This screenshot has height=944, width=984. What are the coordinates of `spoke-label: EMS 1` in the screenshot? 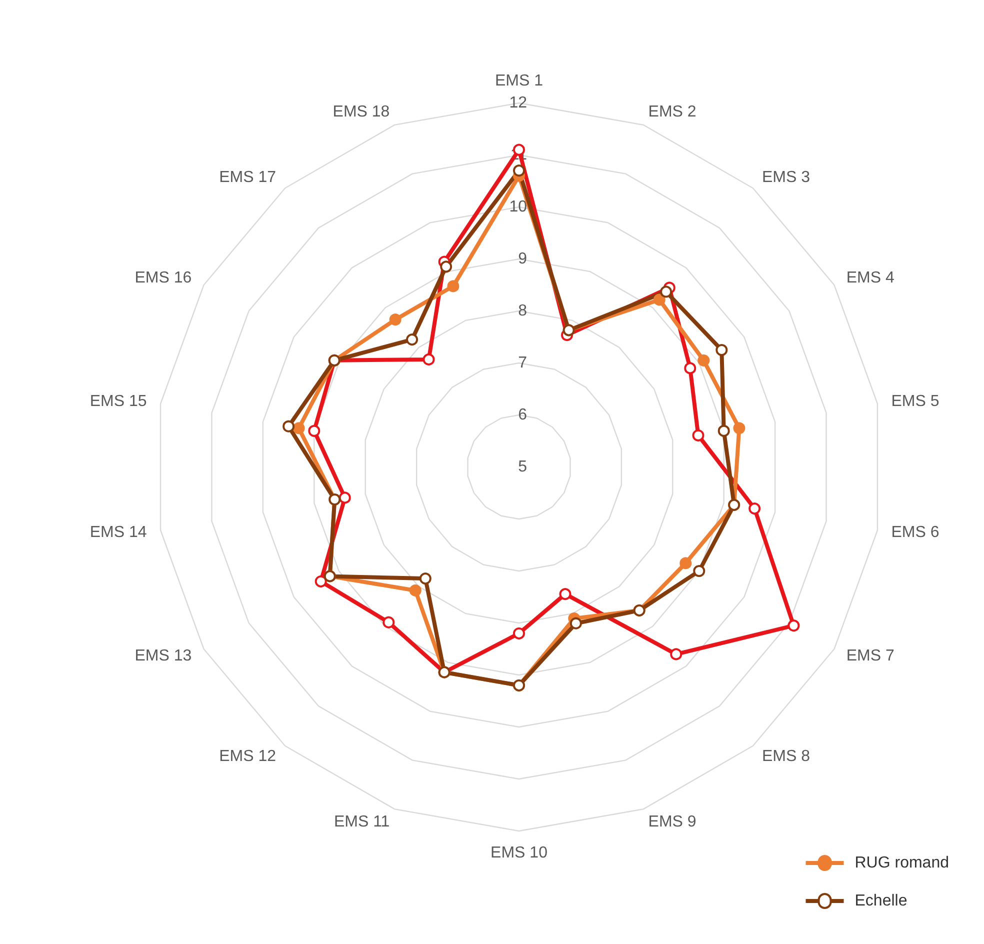 It's located at (519, 81).